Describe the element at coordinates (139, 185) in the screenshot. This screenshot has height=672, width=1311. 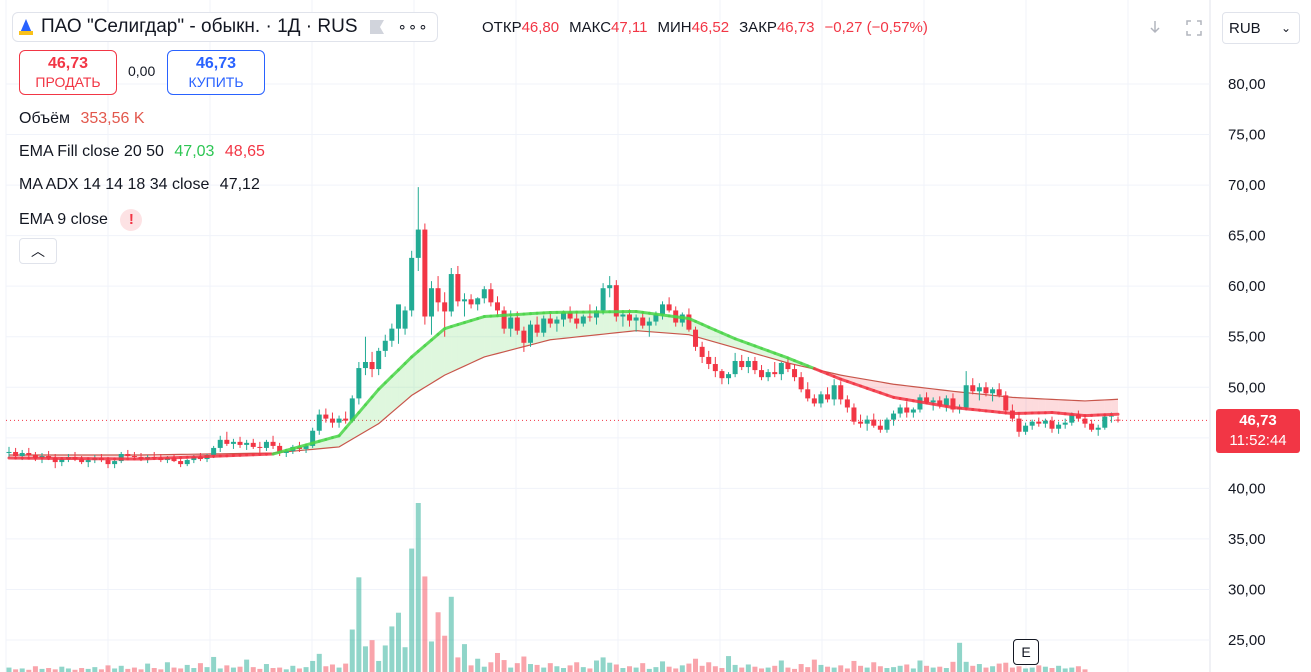
I see `legend-ma-adx: MA ADX 14 14 18 34 close 47,12` at that location.